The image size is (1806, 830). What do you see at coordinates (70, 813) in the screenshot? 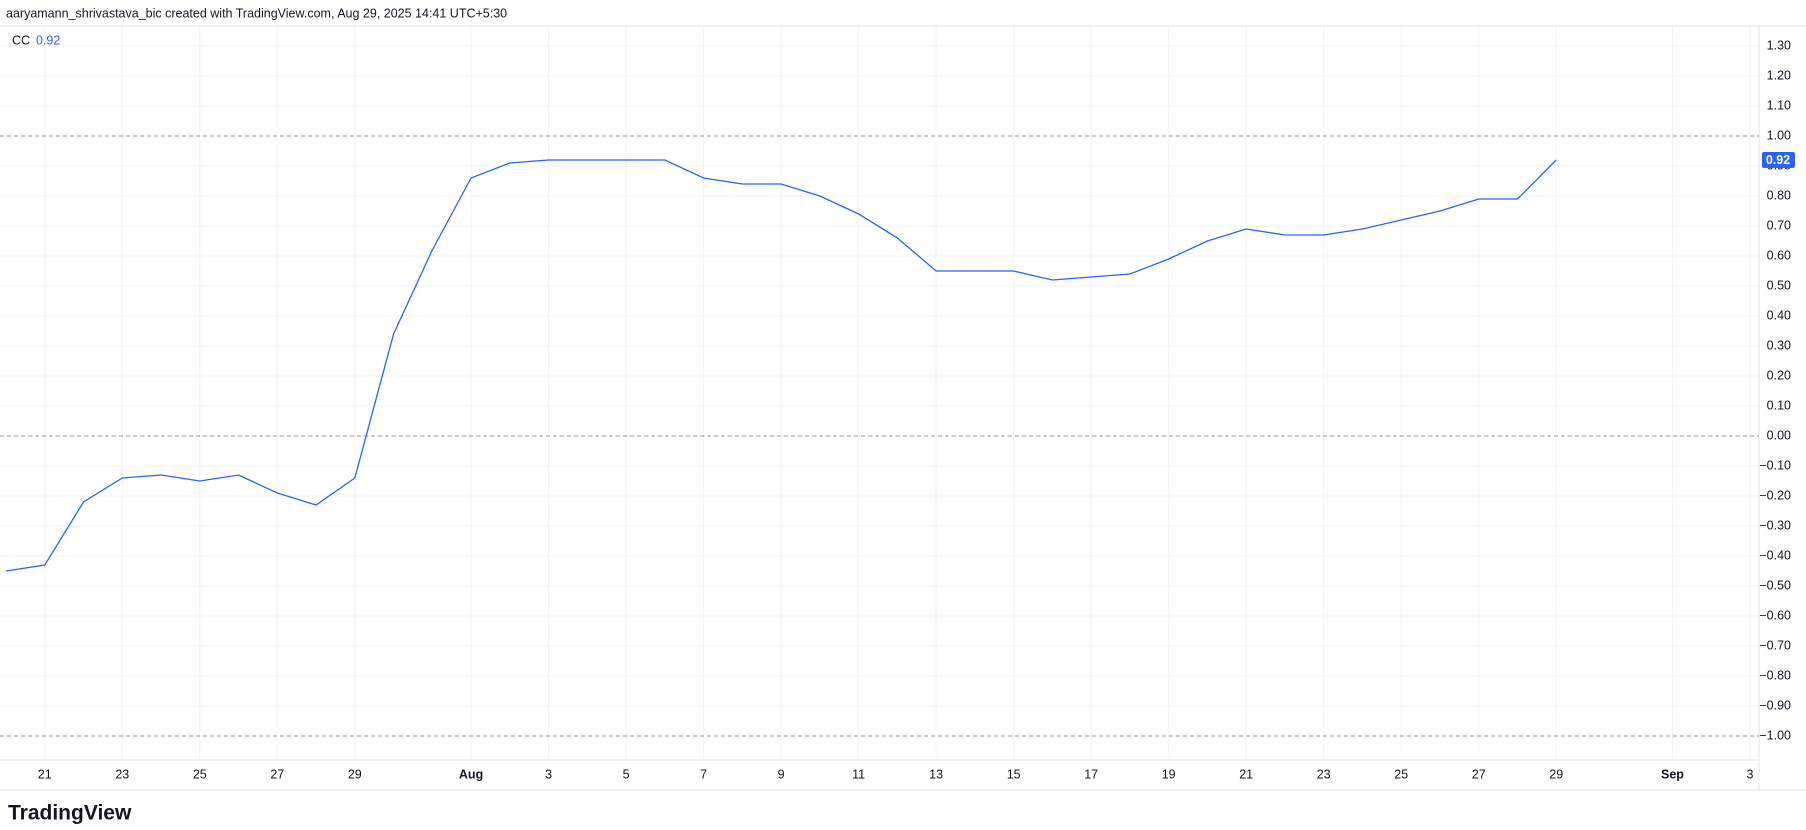
I see `logo: TradingView` at bounding box center [70, 813].